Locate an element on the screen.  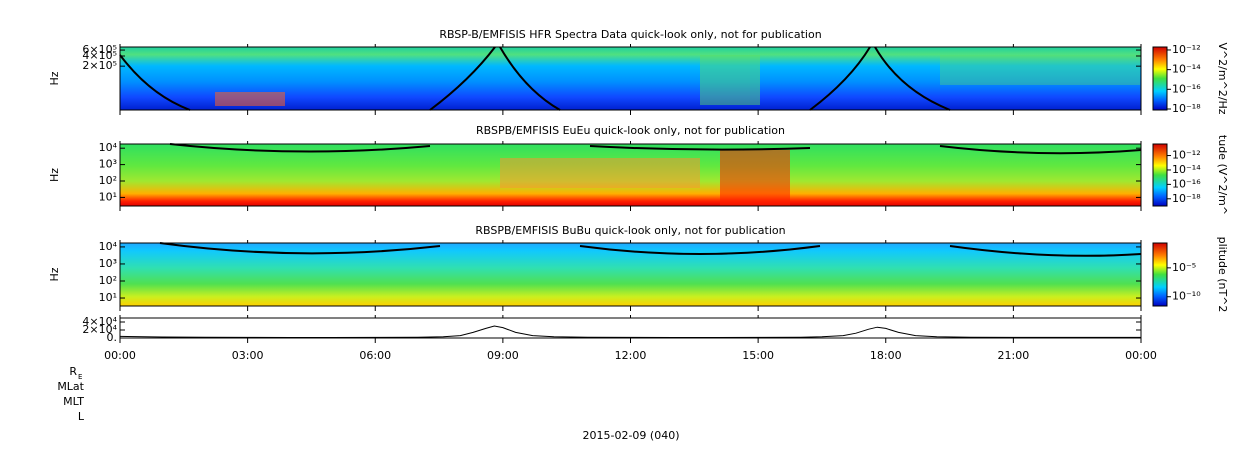
row-label: MLat is located at coordinates (70, 386).